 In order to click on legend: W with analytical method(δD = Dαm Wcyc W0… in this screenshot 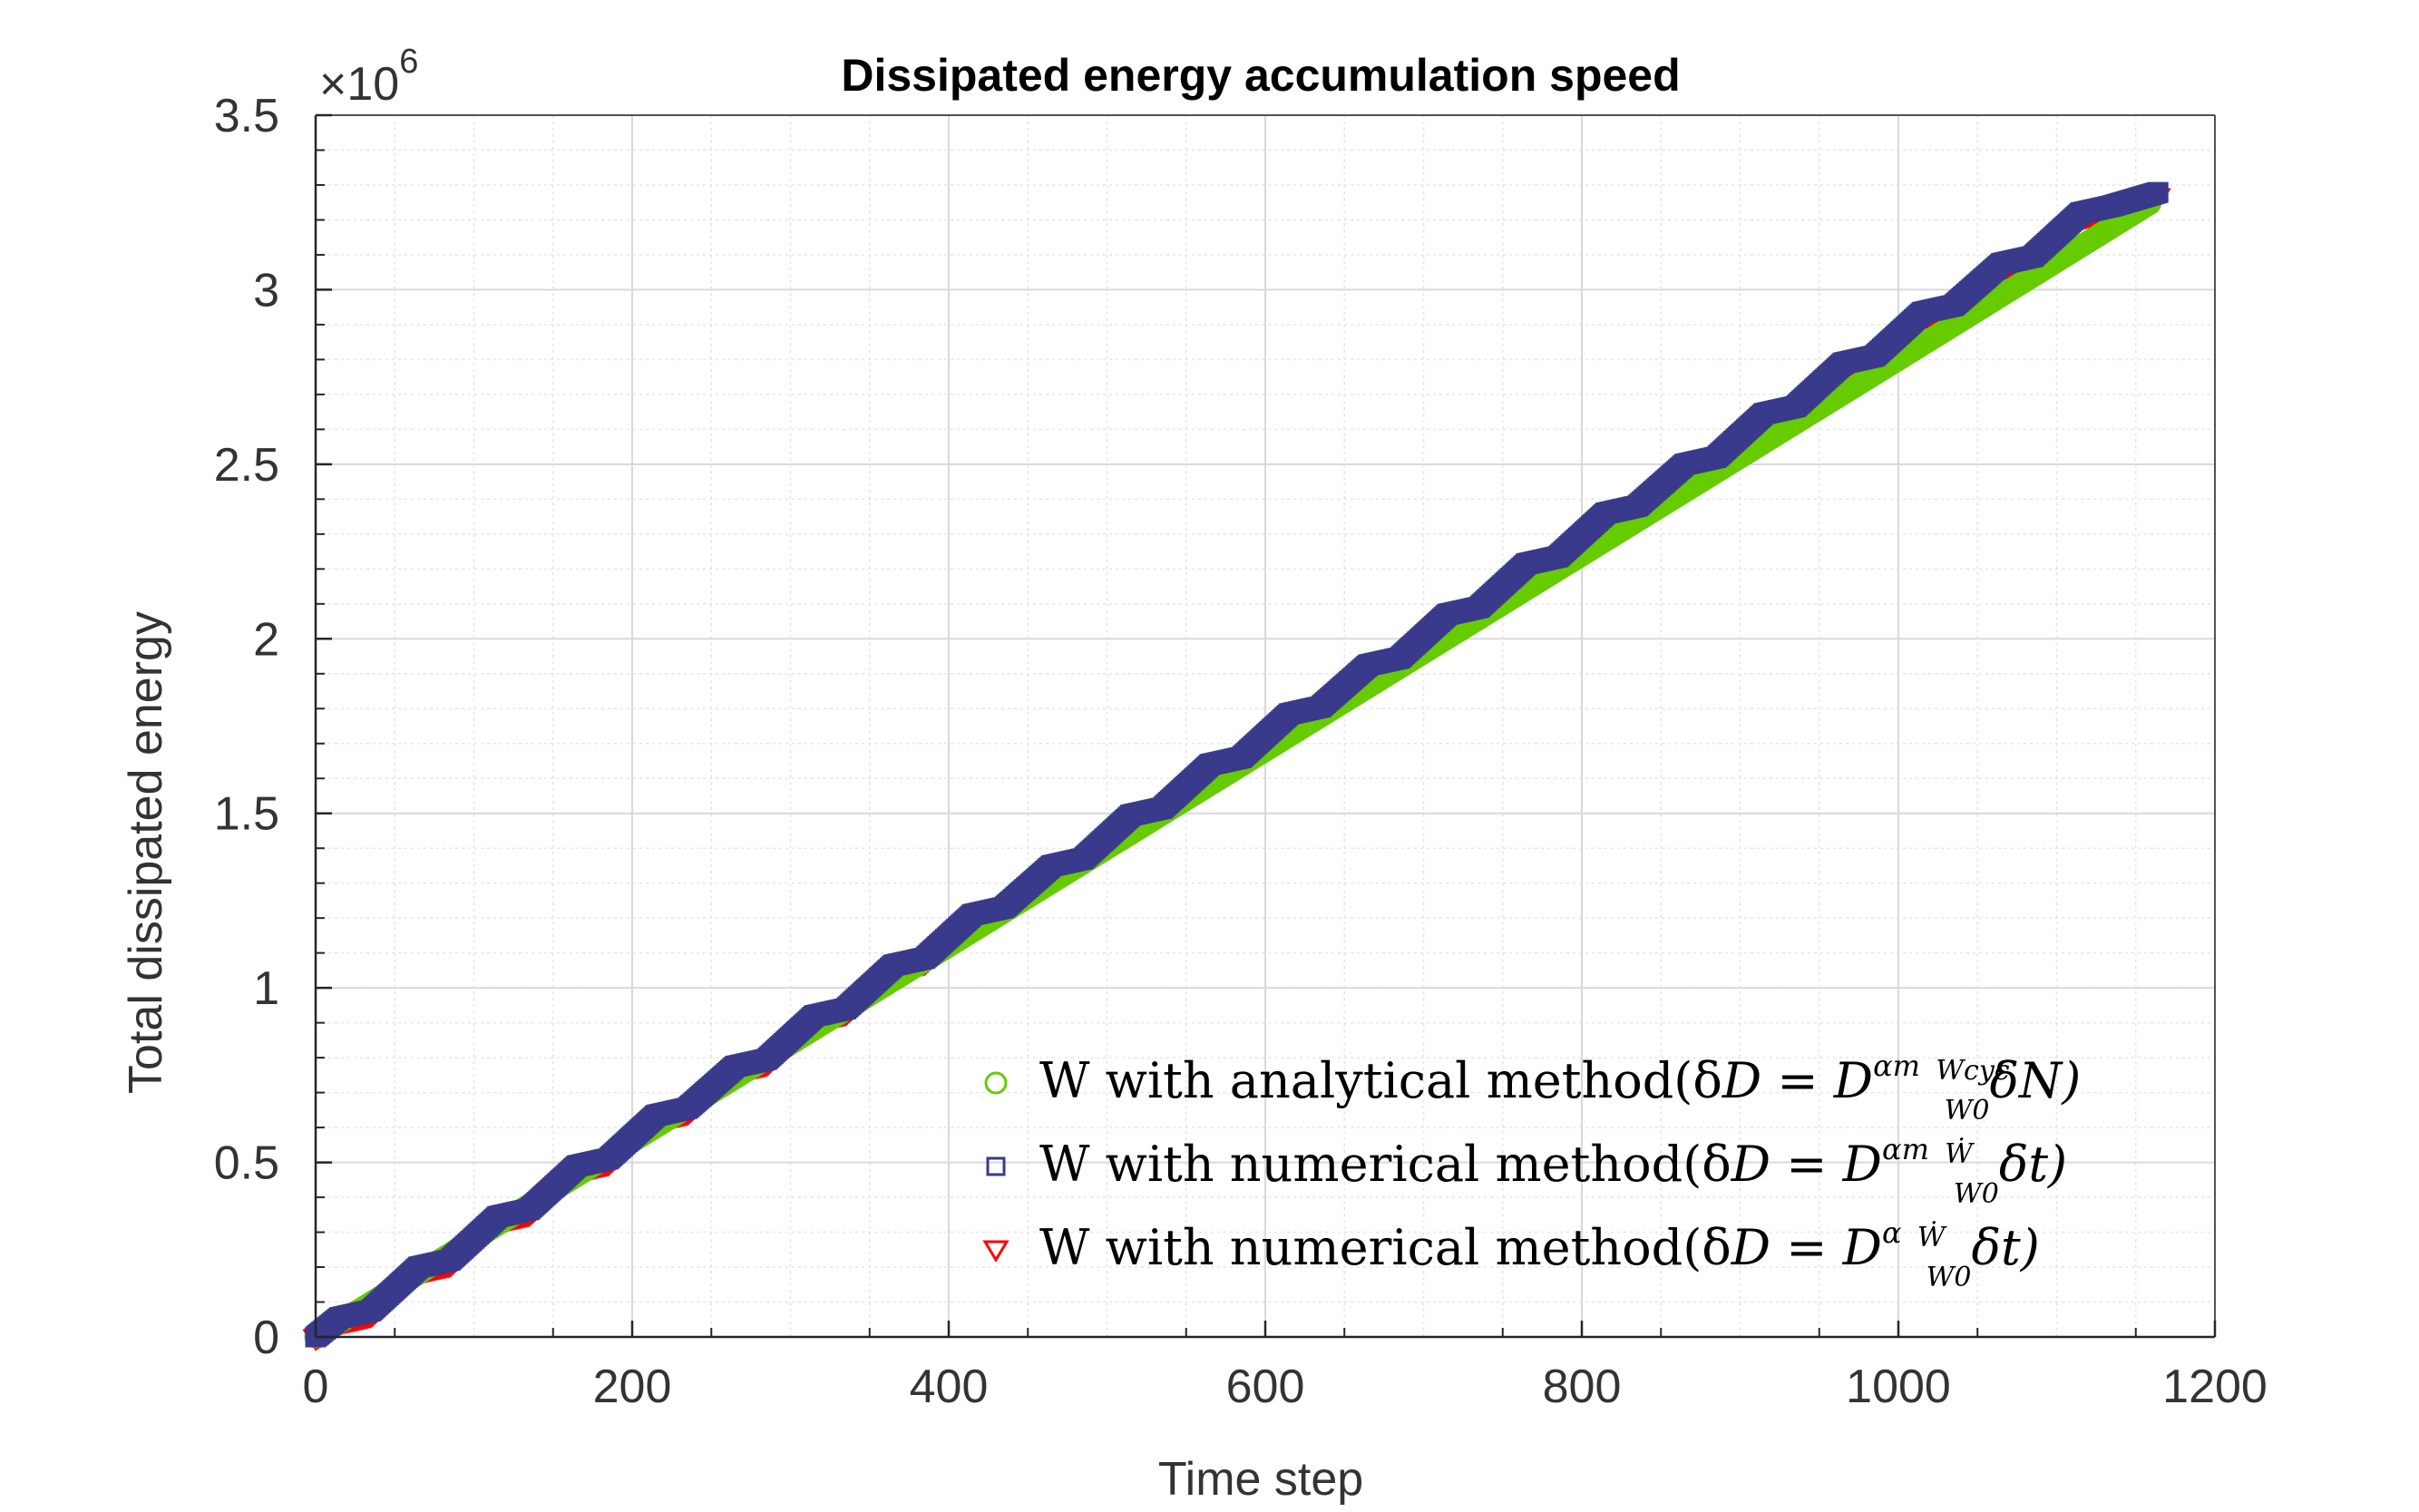, I will do `click(1532, 1171)`.